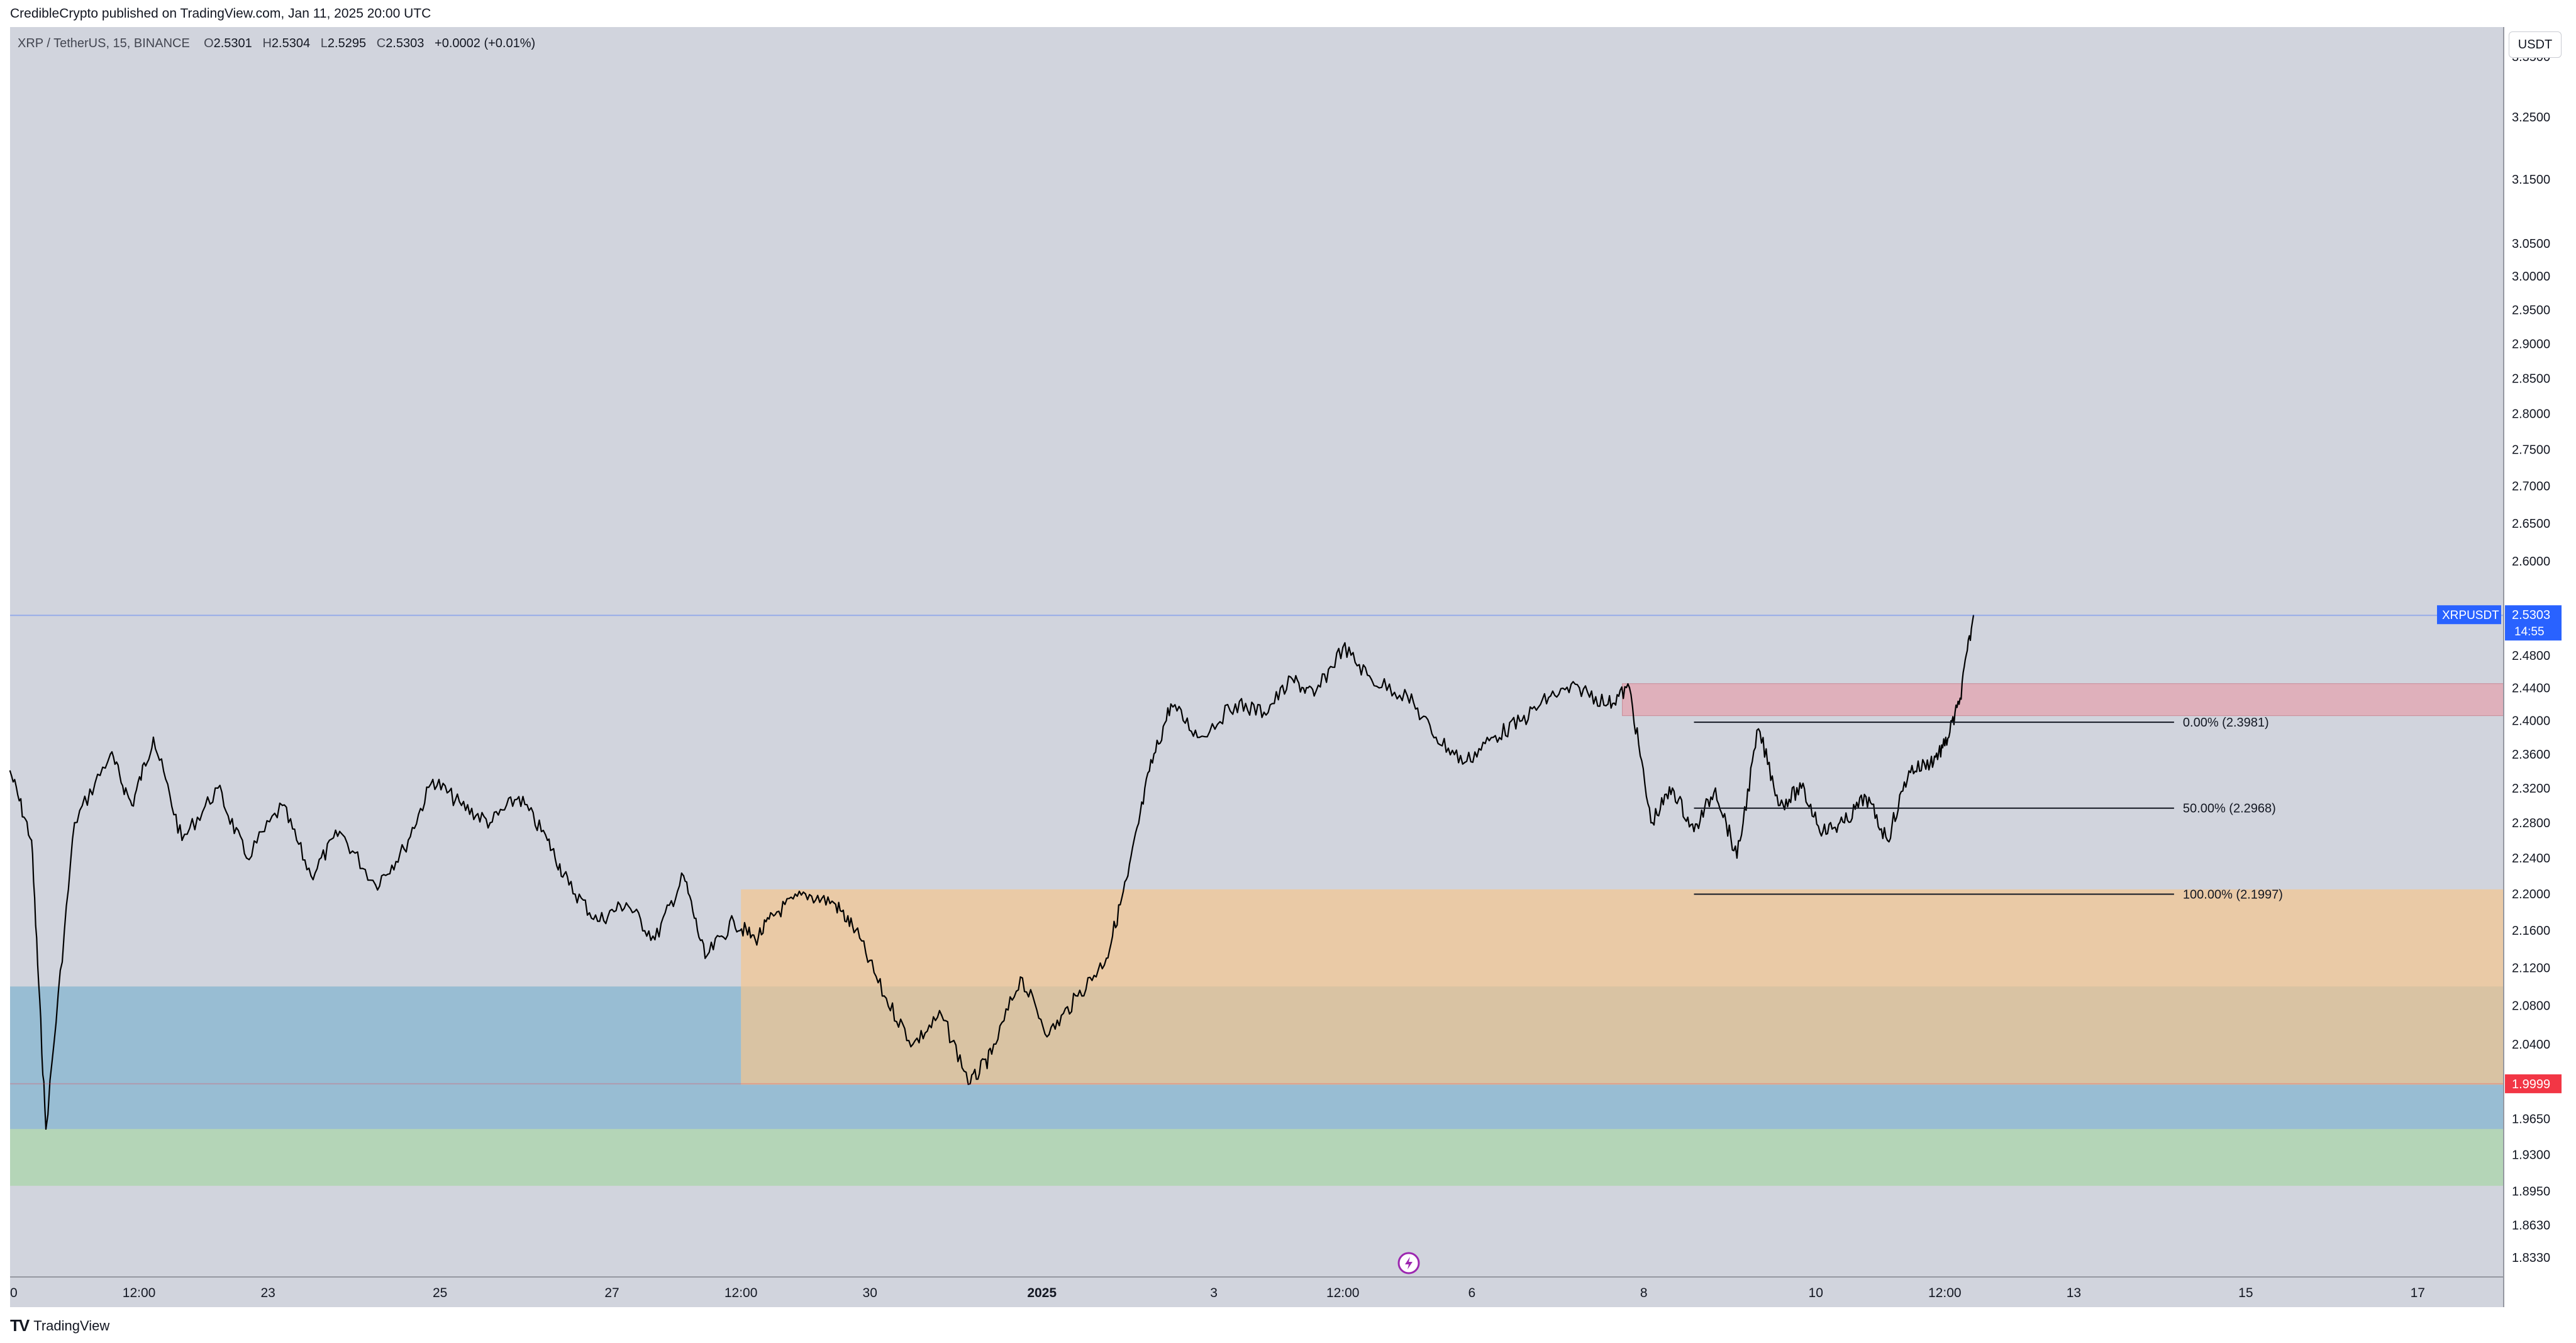 This screenshot has height=1343, width=2576. What do you see at coordinates (2531, 755) in the screenshot?
I see `price-tick-label: 2.3600` at bounding box center [2531, 755].